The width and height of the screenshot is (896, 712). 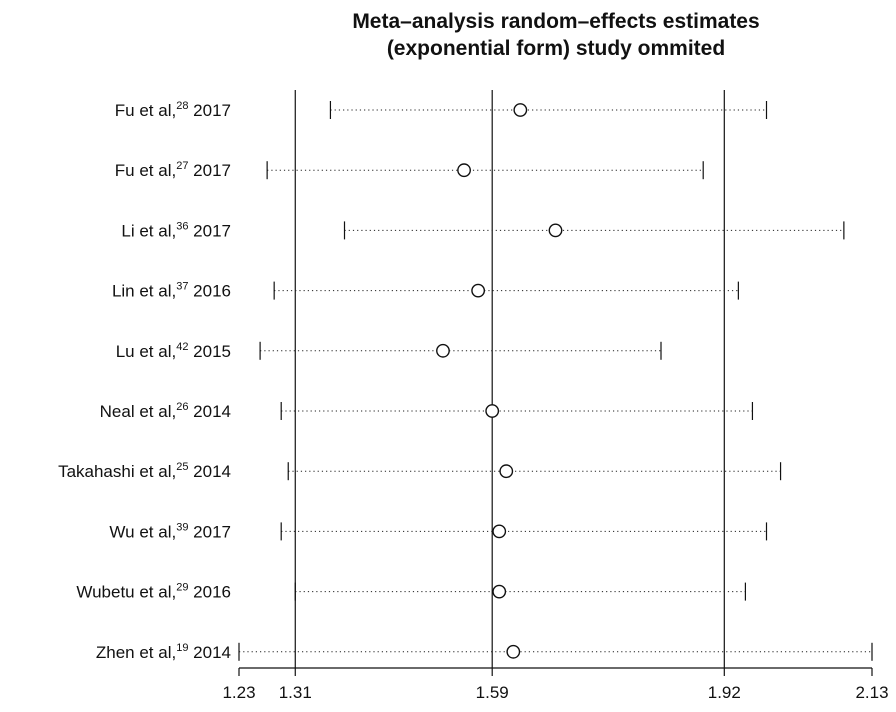 What do you see at coordinates (148, 230) in the screenshot?
I see `study-name: Li et al,` at bounding box center [148, 230].